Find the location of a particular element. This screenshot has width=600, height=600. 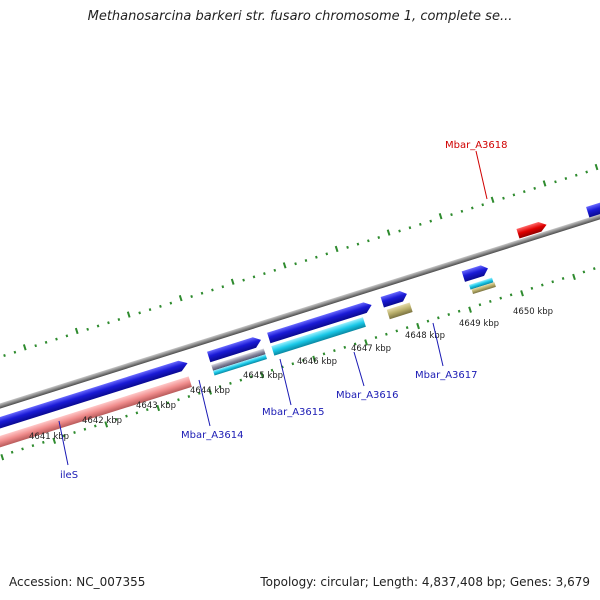

rrna-feature is located at coordinates (96, 412).